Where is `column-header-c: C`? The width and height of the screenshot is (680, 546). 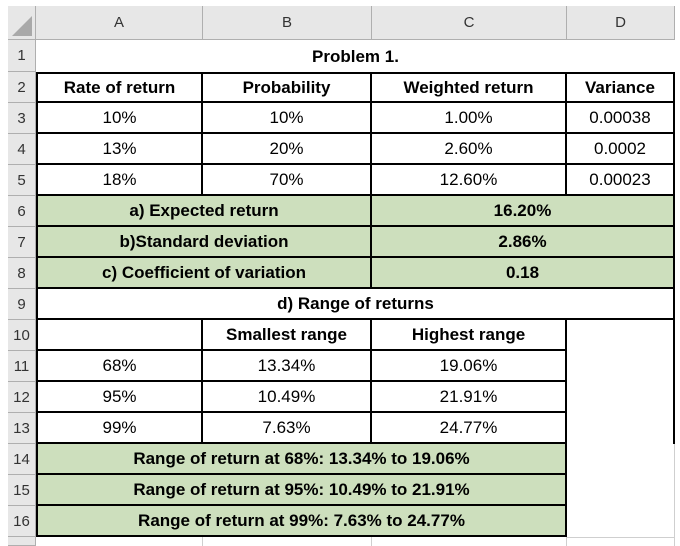 column-header-c: C is located at coordinates (469, 23).